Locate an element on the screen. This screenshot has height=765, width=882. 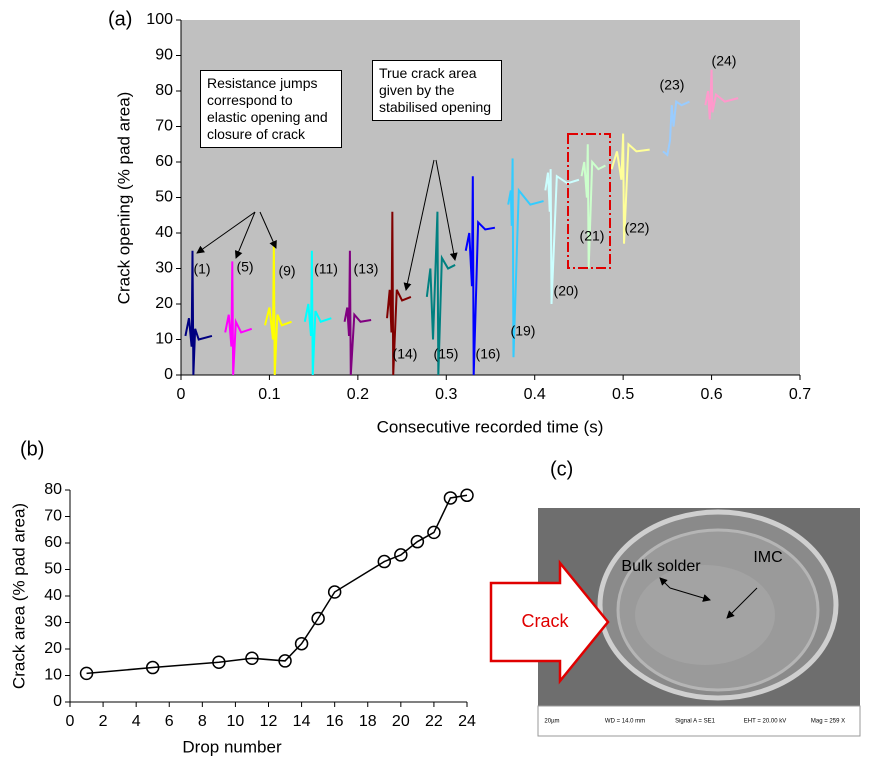
panel-label: (c) is located at coordinates (561, 469).